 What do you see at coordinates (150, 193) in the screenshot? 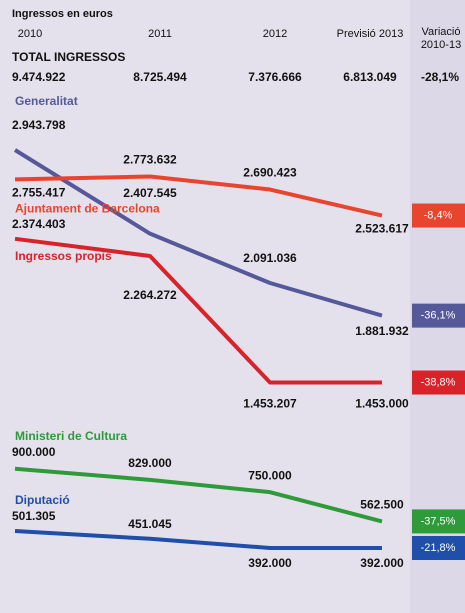
I see `value-label: 2.407.545` at bounding box center [150, 193].